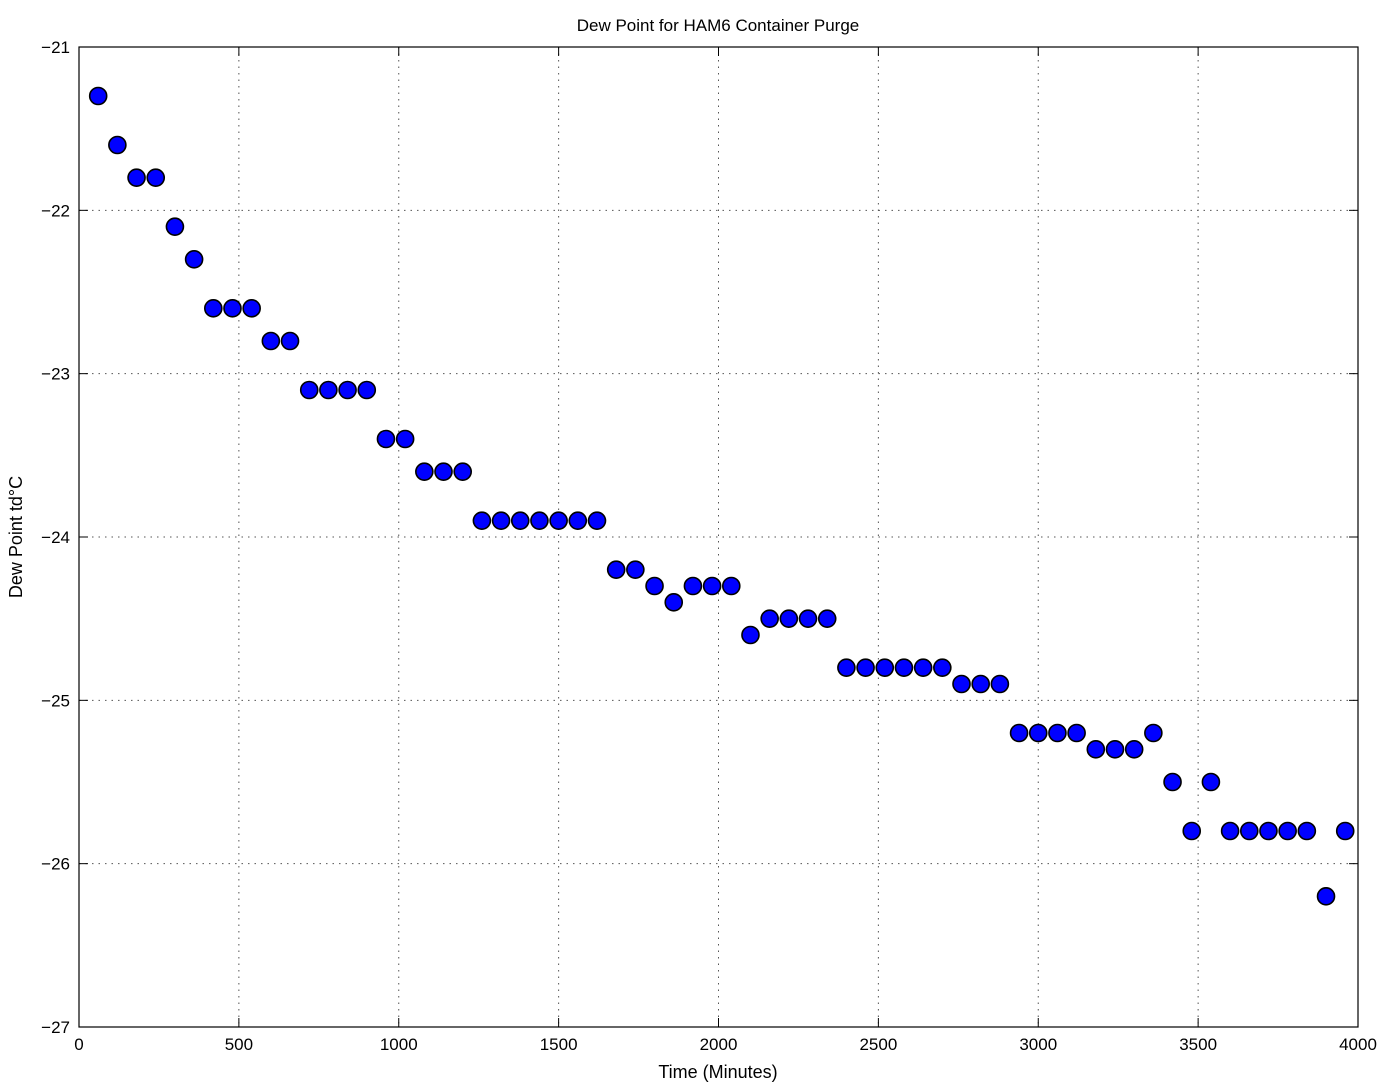 The width and height of the screenshot is (1389, 1087). What do you see at coordinates (1038, 1044) in the screenshot?
I see `x-tick-label: 3000` at bounding box center [1038, 1044].